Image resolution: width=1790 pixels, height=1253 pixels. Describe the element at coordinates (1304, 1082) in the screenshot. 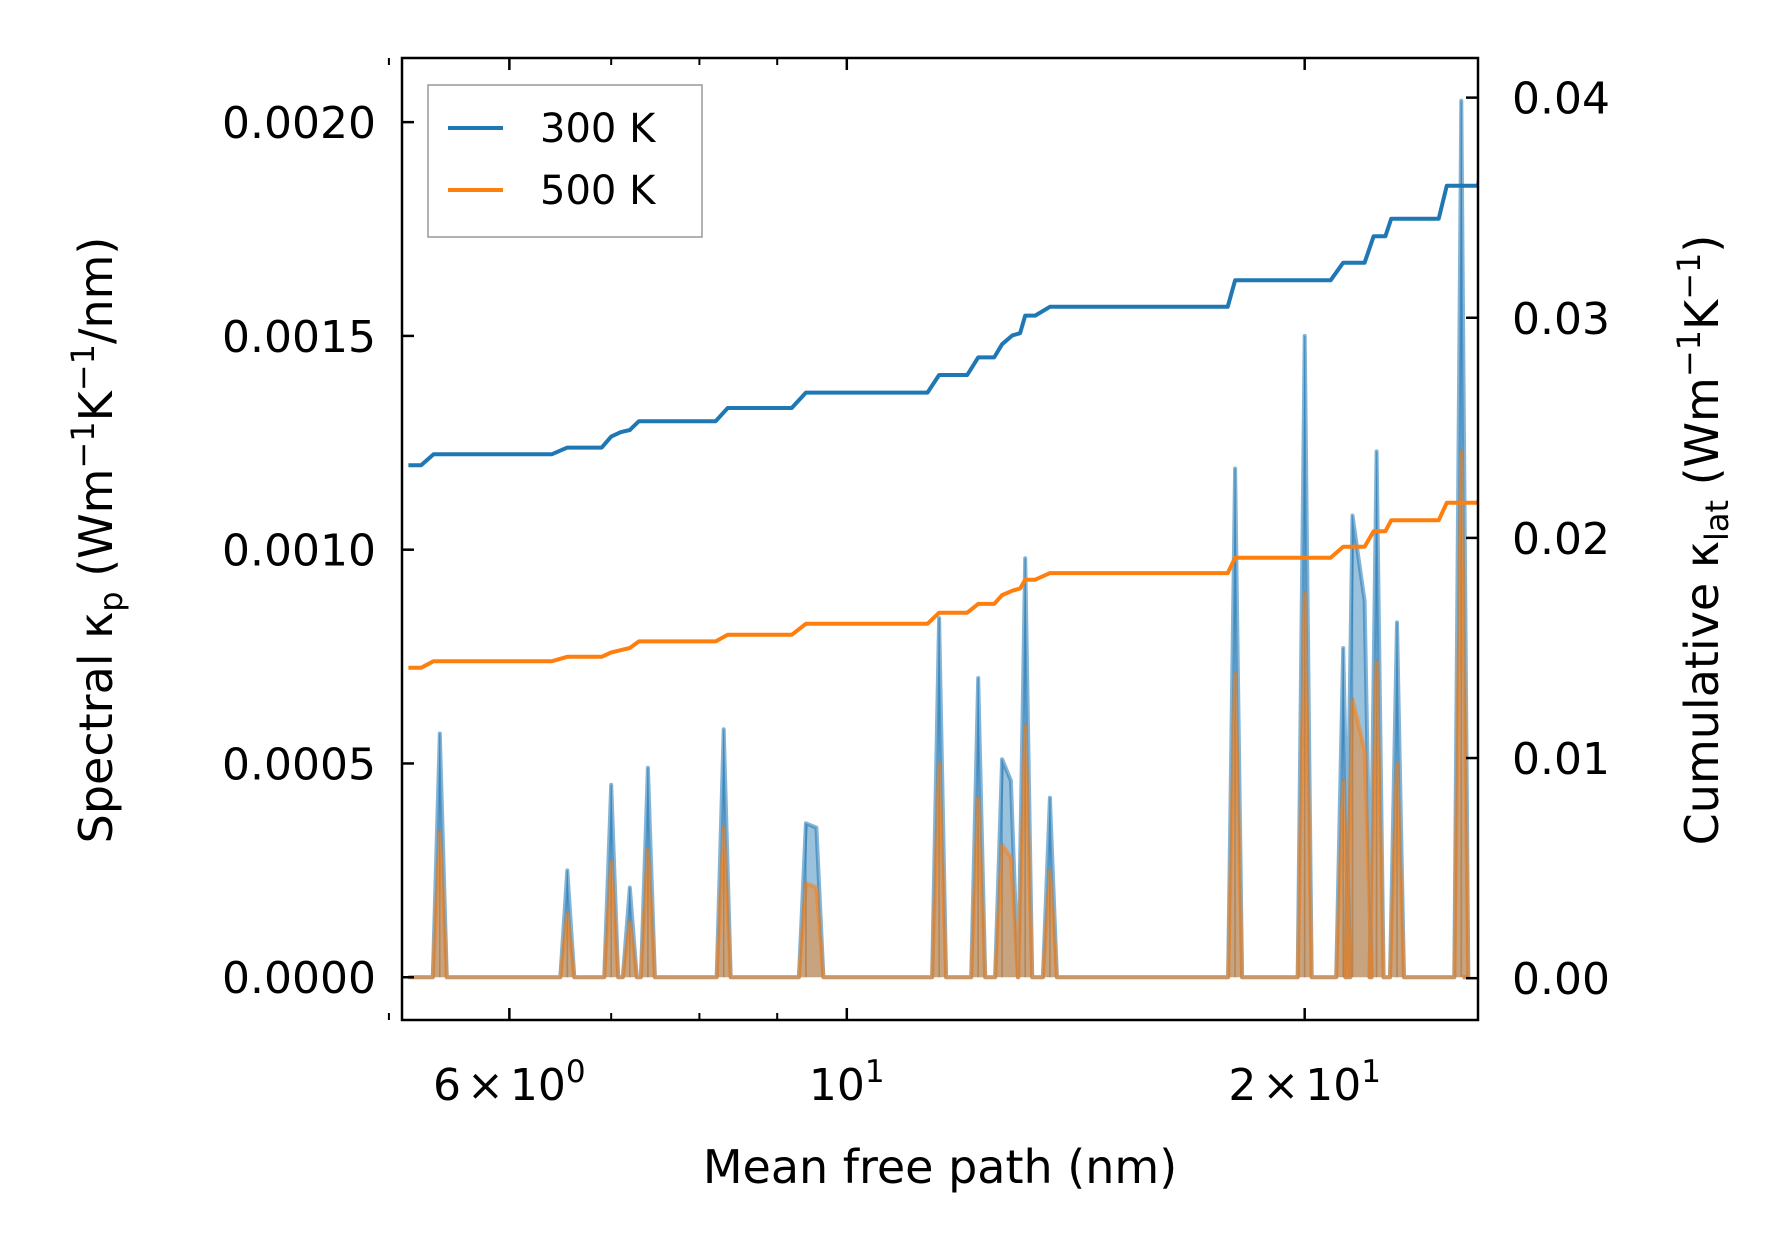

I see `x-tick-label-2: 2 × 10¹` at that location.